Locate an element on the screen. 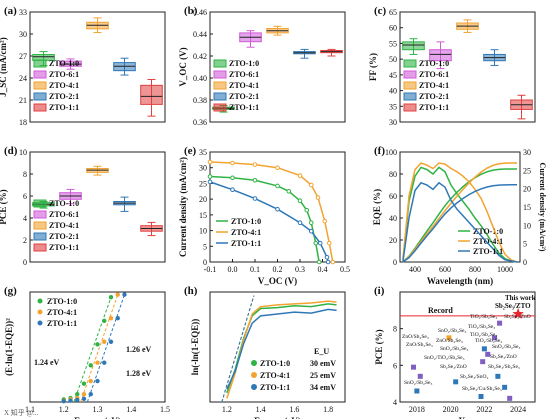 The width and height of the screenshot is (554, 419). legend-label-c-3: ZTO-2:1 is located at coordinates (434, 96).